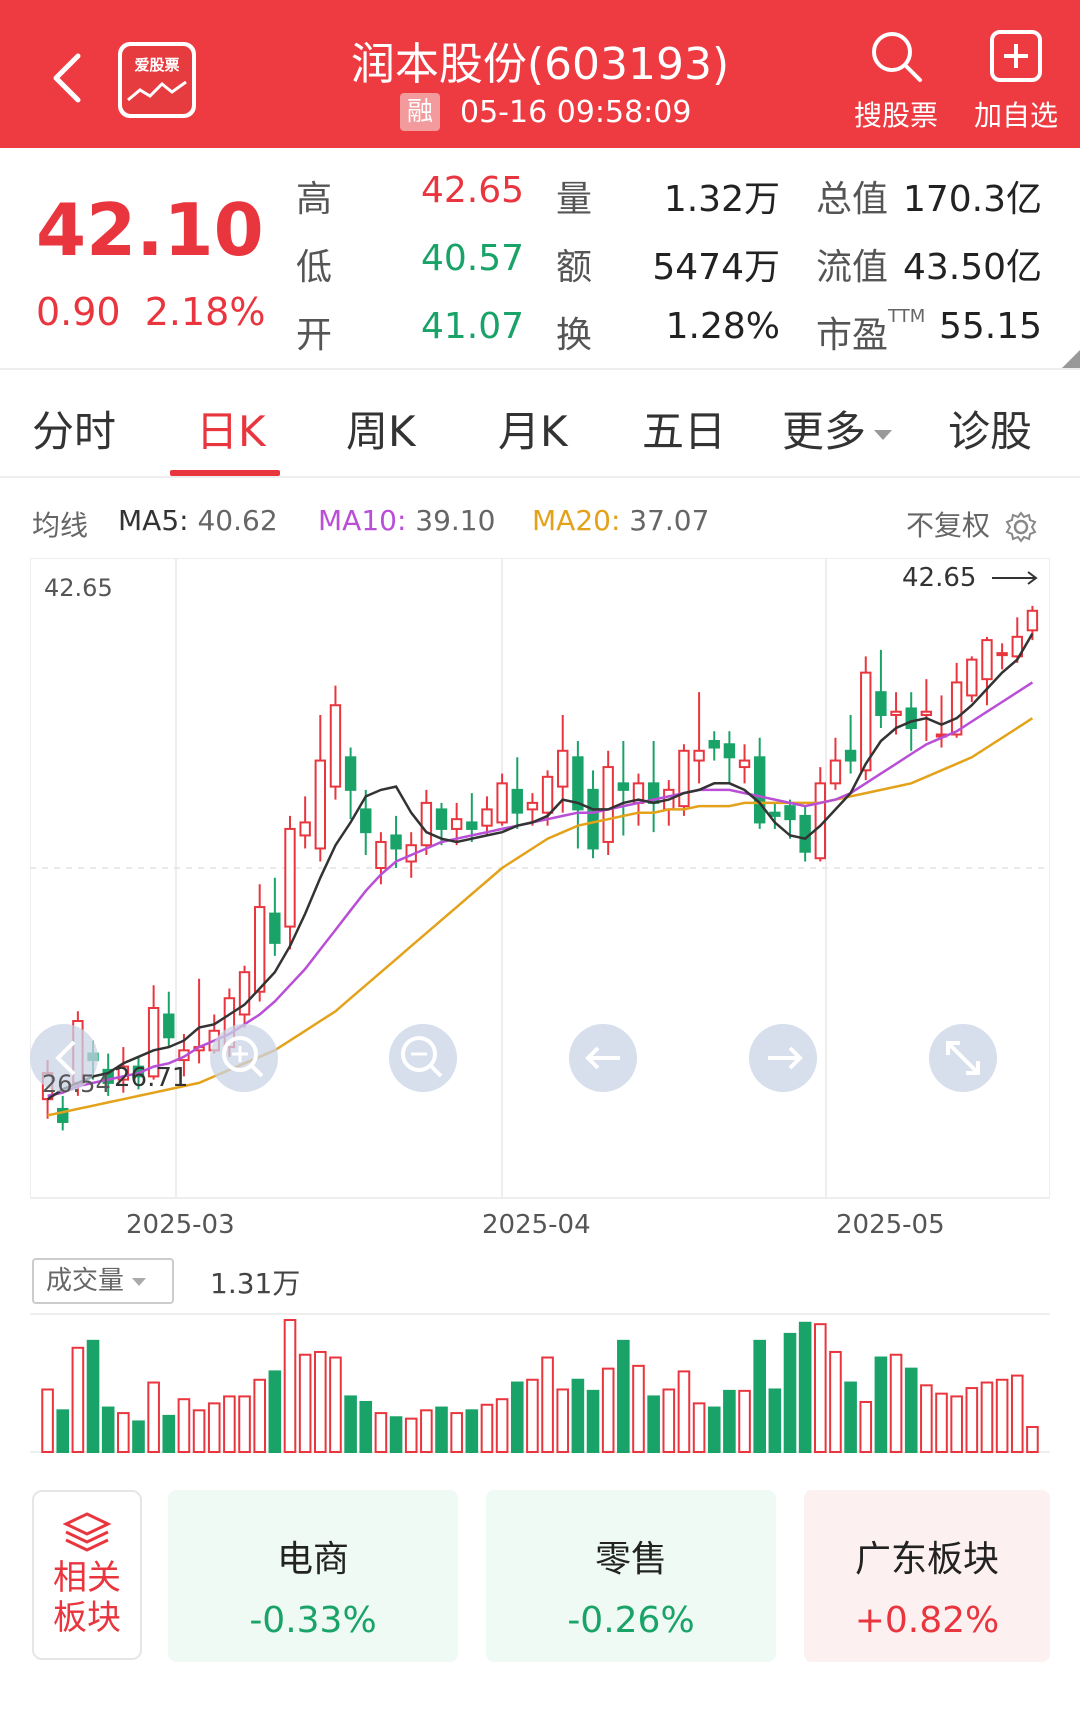 The image size is (1080, 1716). Describe the element at coordinates (313, 1620) in the screenshot. I see `sector-change: -0.33%` at that location.